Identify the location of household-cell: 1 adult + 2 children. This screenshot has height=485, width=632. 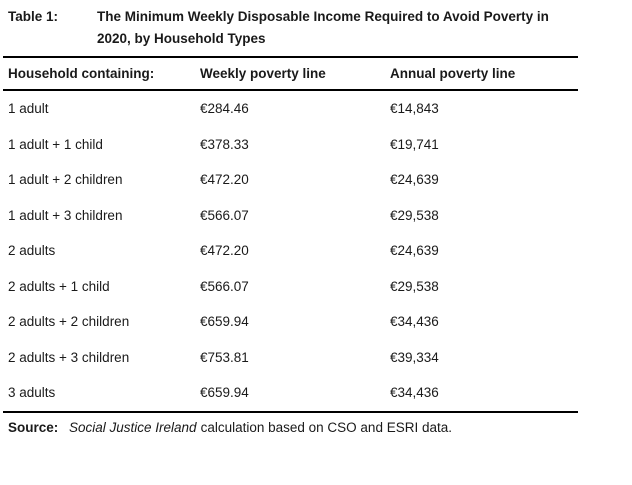
(65, 180).